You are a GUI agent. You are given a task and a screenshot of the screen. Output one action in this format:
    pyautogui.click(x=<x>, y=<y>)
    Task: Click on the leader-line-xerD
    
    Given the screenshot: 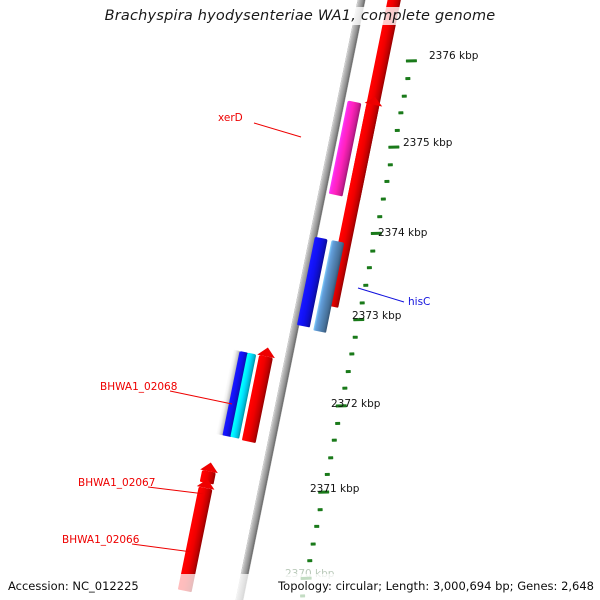 What is the action you would take?
    pyautogui.click(x=277, y=130)
    